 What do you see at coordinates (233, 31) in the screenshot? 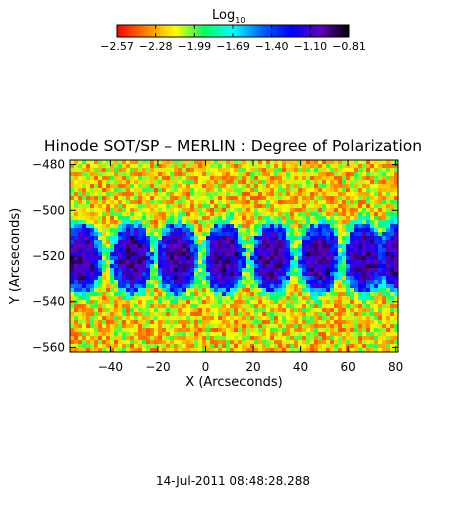
I see `colorbar` at bounding box center [233, 31].